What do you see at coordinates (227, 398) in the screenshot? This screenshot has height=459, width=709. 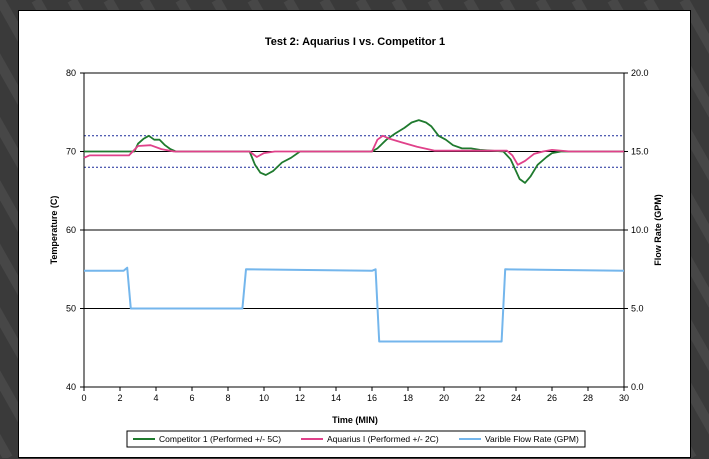 I see `x-tick-label: 8` at bounding box center [227, 398].